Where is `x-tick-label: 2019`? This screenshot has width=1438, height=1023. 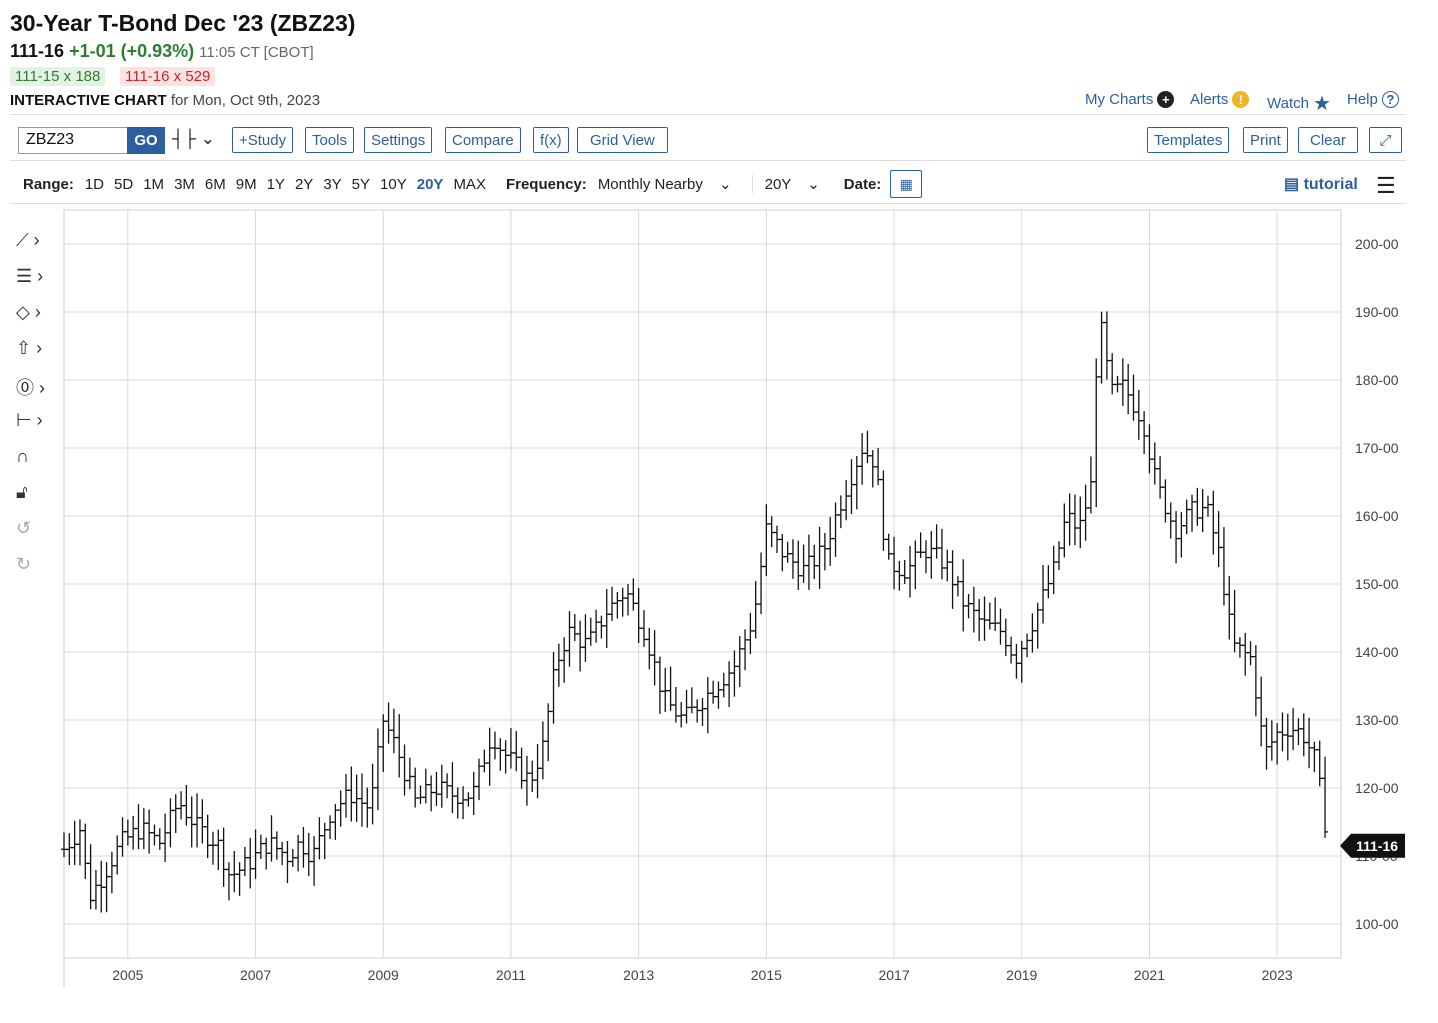 x-tick-label: 2019 is located at coordinates (1021, 975).